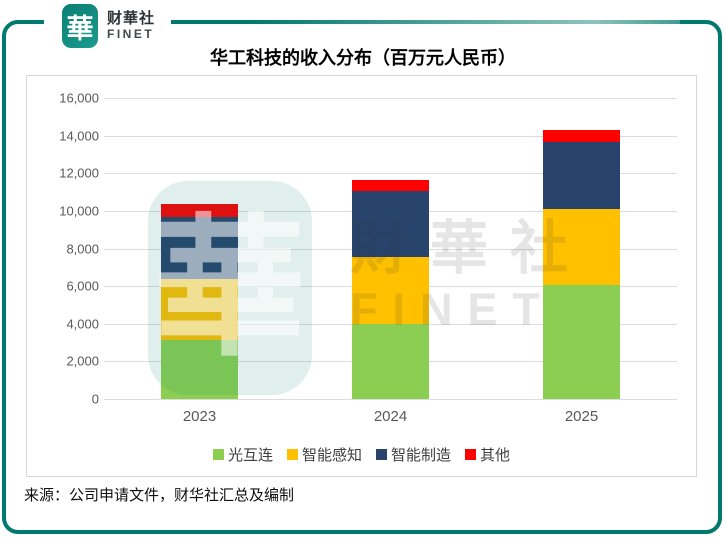 Image resolution: width=726 pixels, height=555 pixels. I want to click on bar-segment-2023-其他, so click(199, 211).